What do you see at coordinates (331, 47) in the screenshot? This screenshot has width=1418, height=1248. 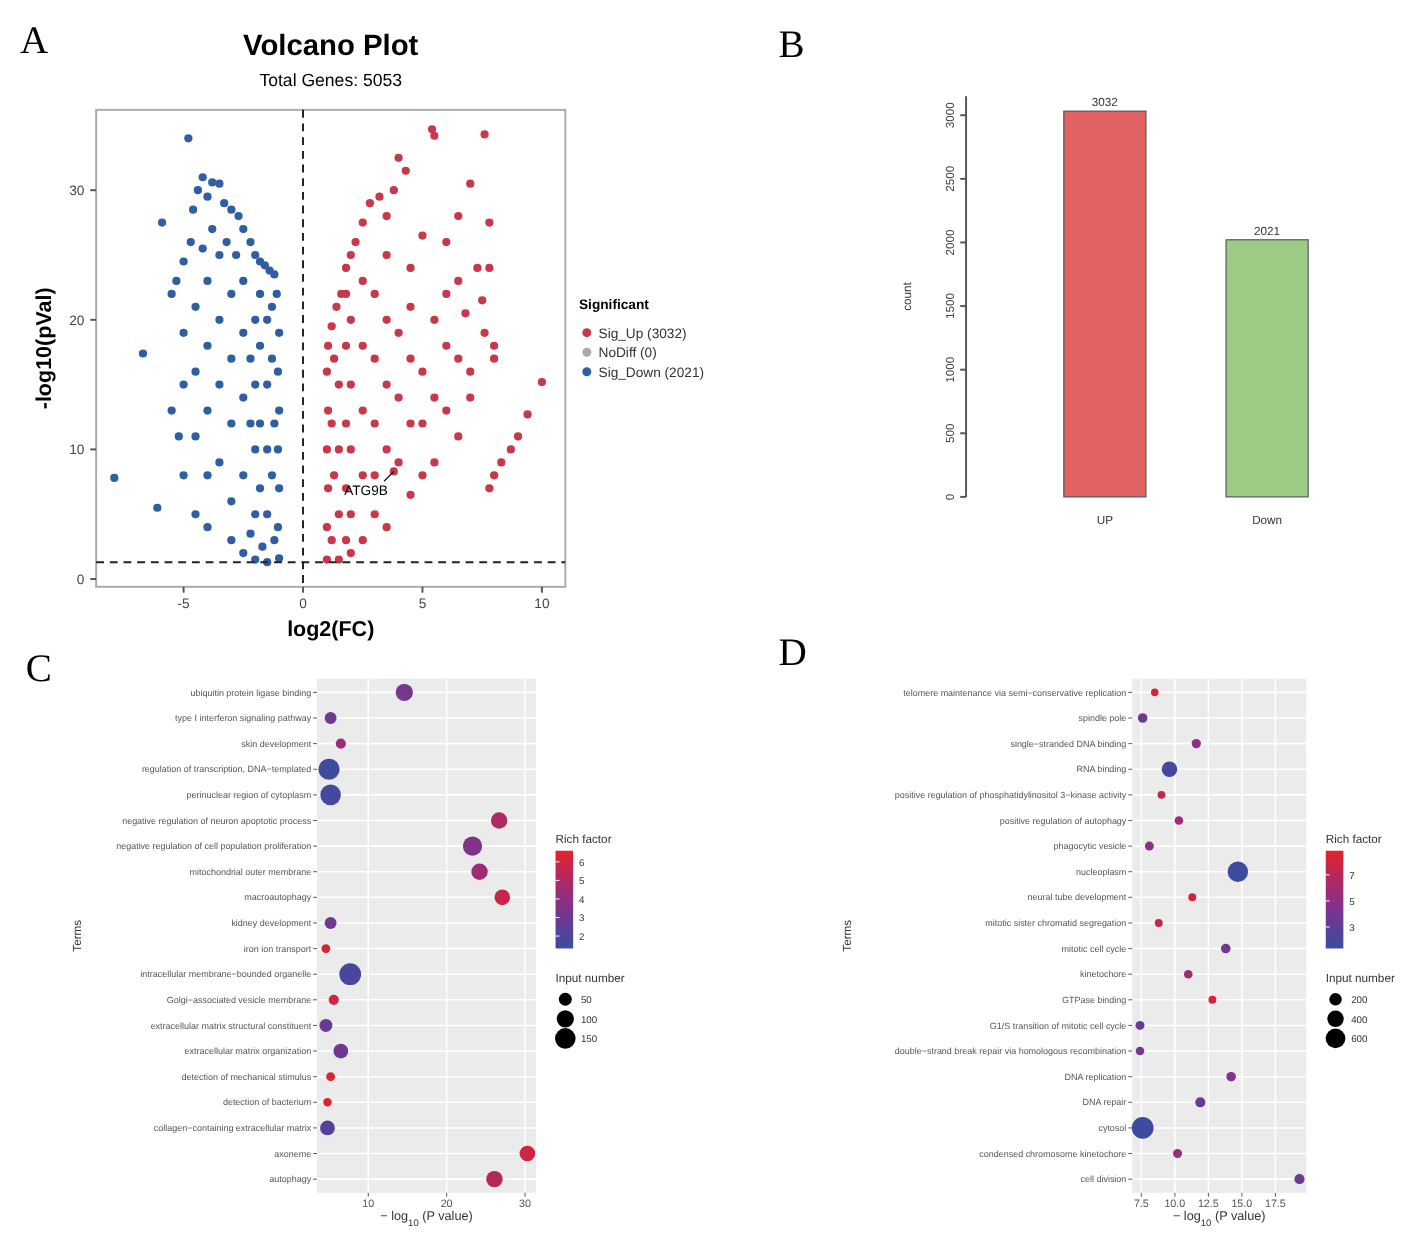 I see `chart-title: Volcano Plot` at bounding box center [331, 47].